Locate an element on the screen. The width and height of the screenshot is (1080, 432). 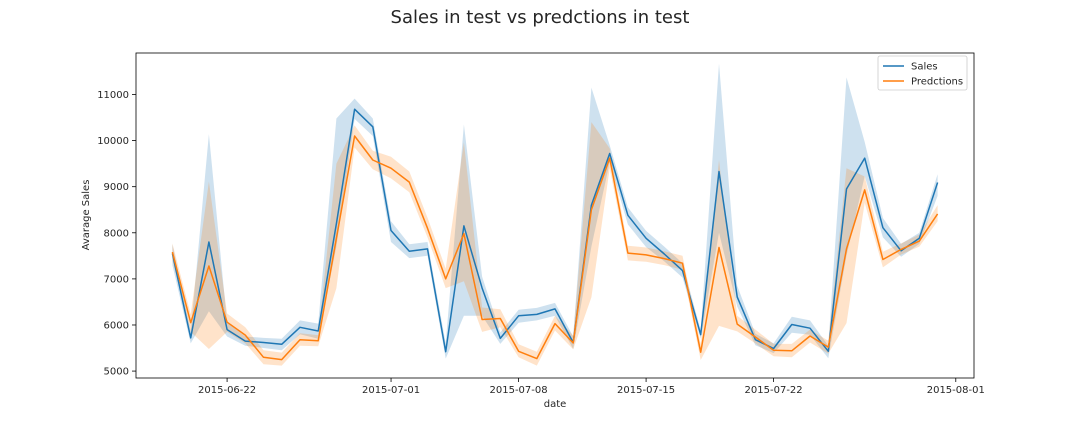
chart-title: Sales in test vs predctions in test is located at coordinates (540, 17).